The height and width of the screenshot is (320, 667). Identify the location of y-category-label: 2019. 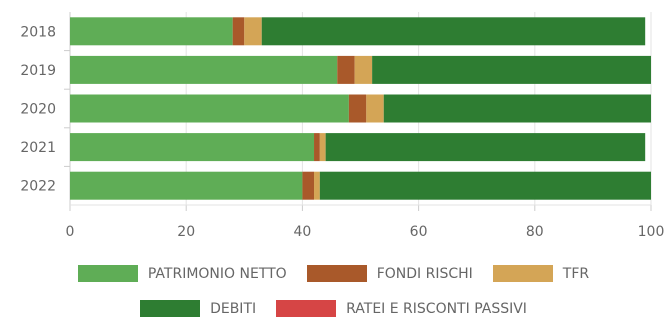
(38, 71).